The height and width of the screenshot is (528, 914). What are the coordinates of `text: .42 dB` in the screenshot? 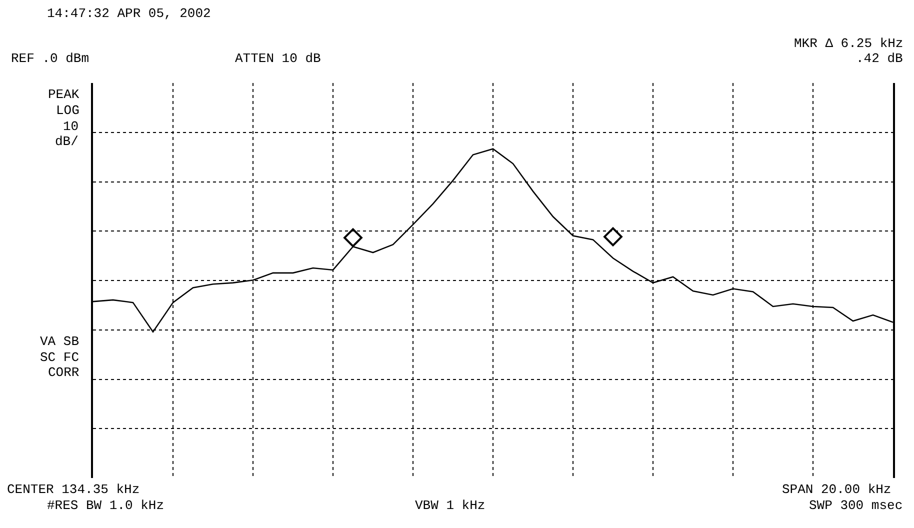 It's located at (880, 58).